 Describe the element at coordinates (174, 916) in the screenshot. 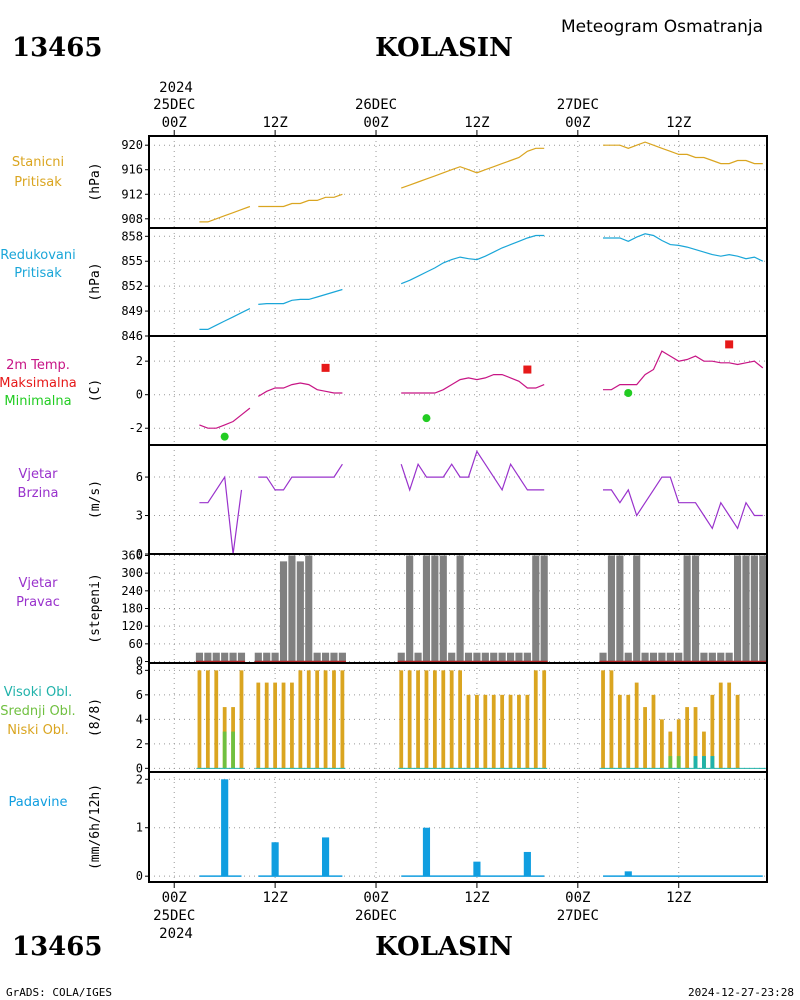

I see `bottom-tick-date: 25DEC` at that location.